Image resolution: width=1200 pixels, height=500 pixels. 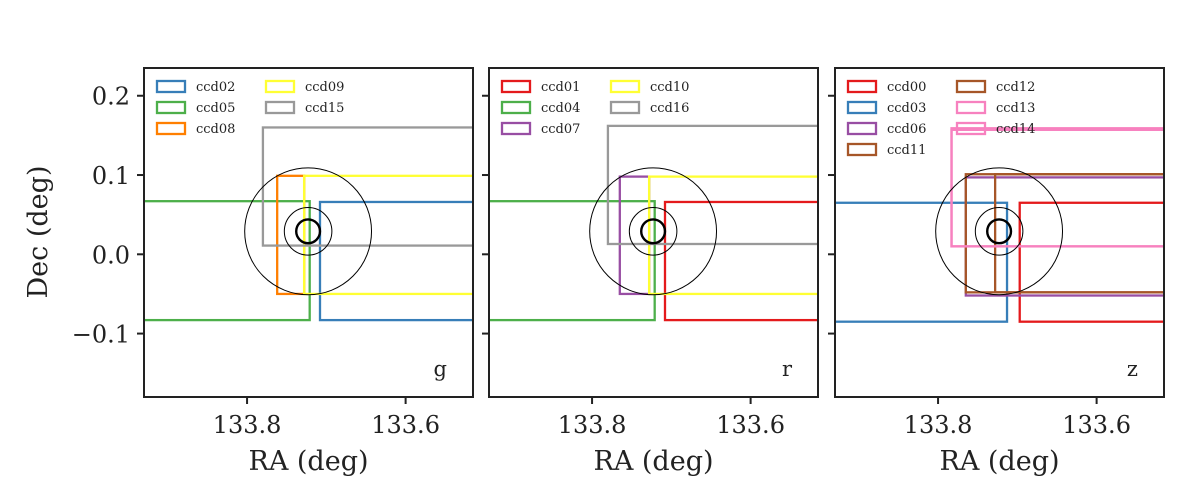 What do you see at coordinates (560, 108) in the screenshot?
I see `legend-label: ccd04` at bounding box center [560, 108].